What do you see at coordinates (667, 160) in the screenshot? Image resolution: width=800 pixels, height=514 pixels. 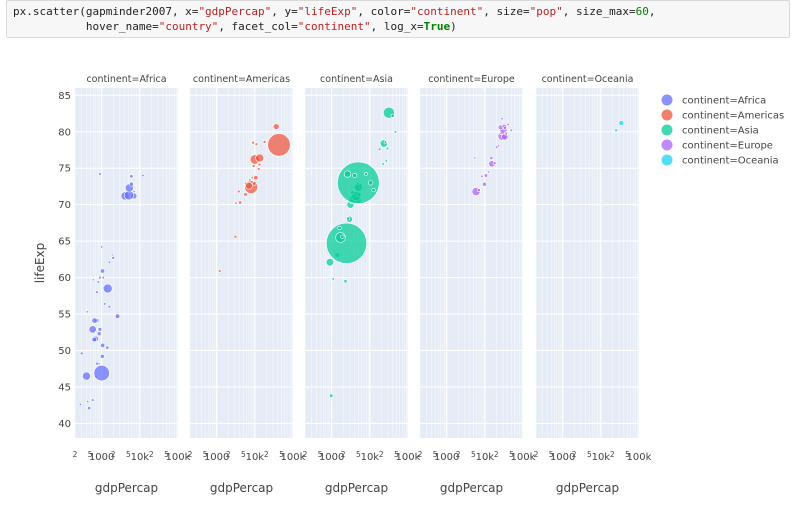 I see `legend-marker` at bounding box center [667, 160].